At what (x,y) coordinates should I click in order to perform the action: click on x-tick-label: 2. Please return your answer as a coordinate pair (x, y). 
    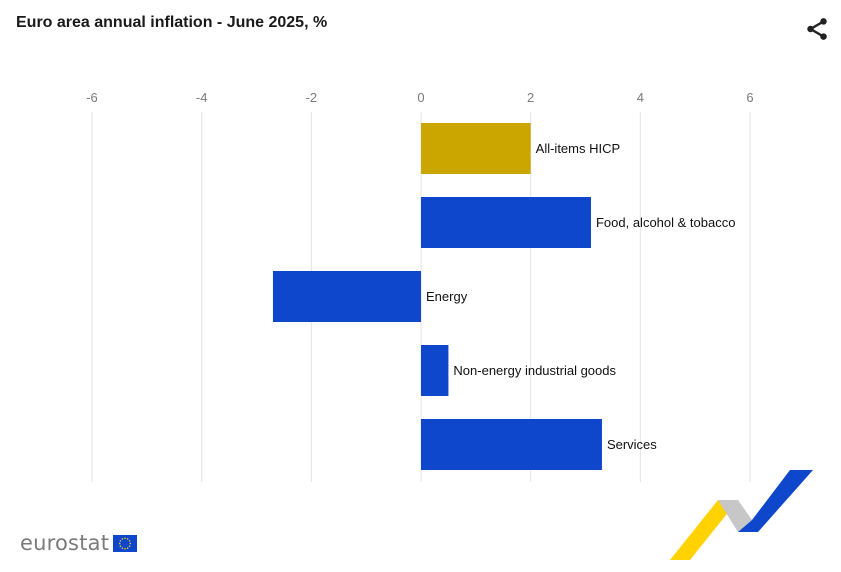
    Looking at the image, I should click on (530, 97).